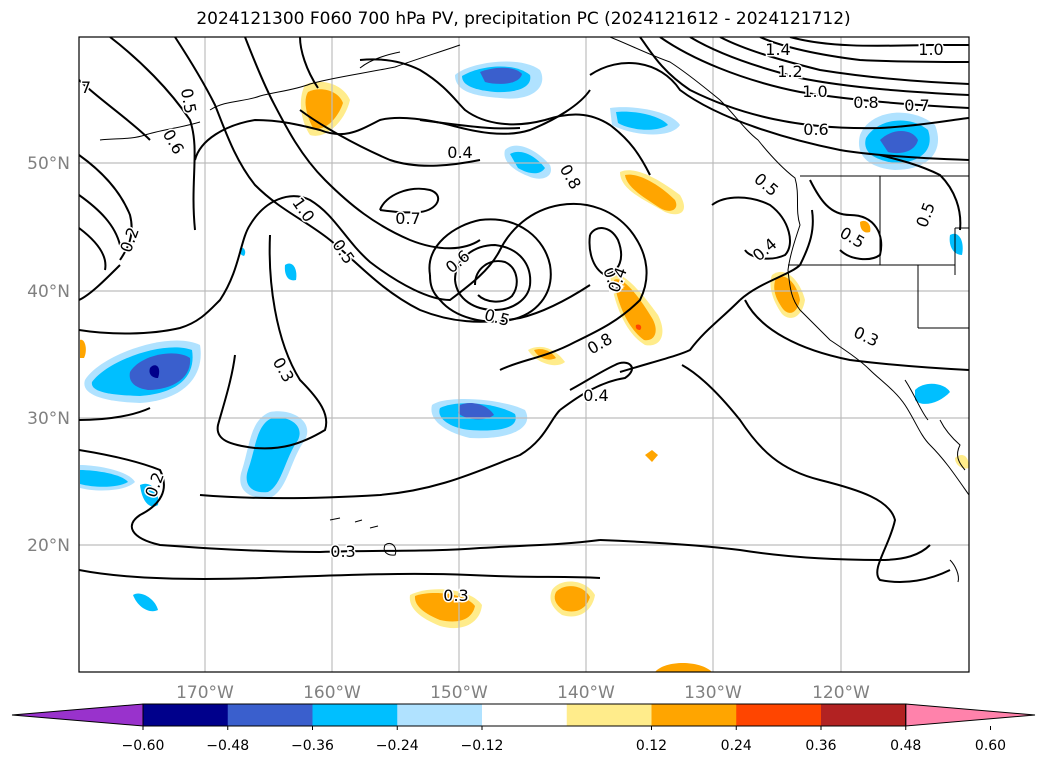 This screenshot has height=765, width=1047. I want to click on contour-label: 1.4, so click(777, 49).